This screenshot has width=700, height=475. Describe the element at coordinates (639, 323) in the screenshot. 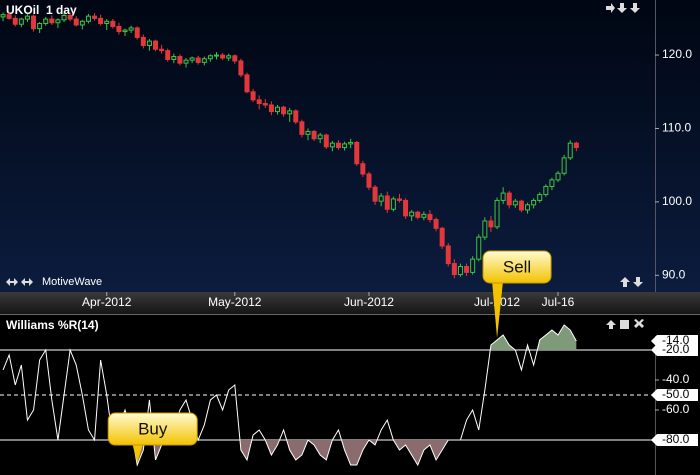

I see `icon-close` at that location.